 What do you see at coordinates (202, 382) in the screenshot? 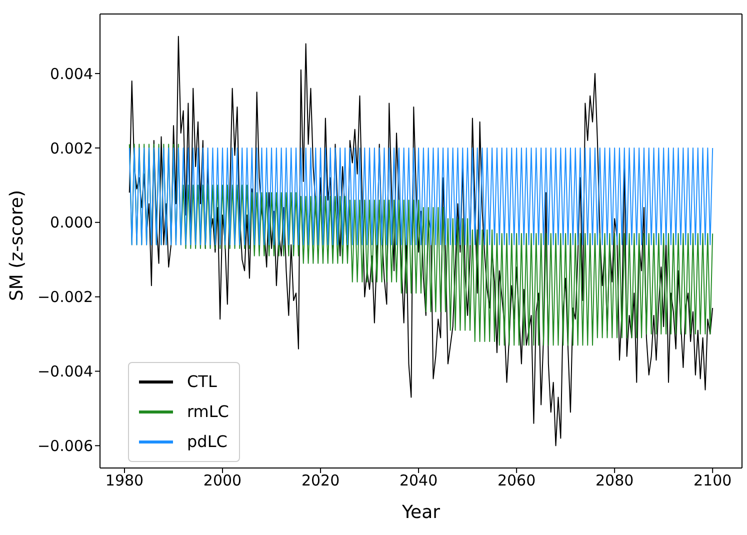
I see `legend-label: CTL` at bounding box center [202, 382].